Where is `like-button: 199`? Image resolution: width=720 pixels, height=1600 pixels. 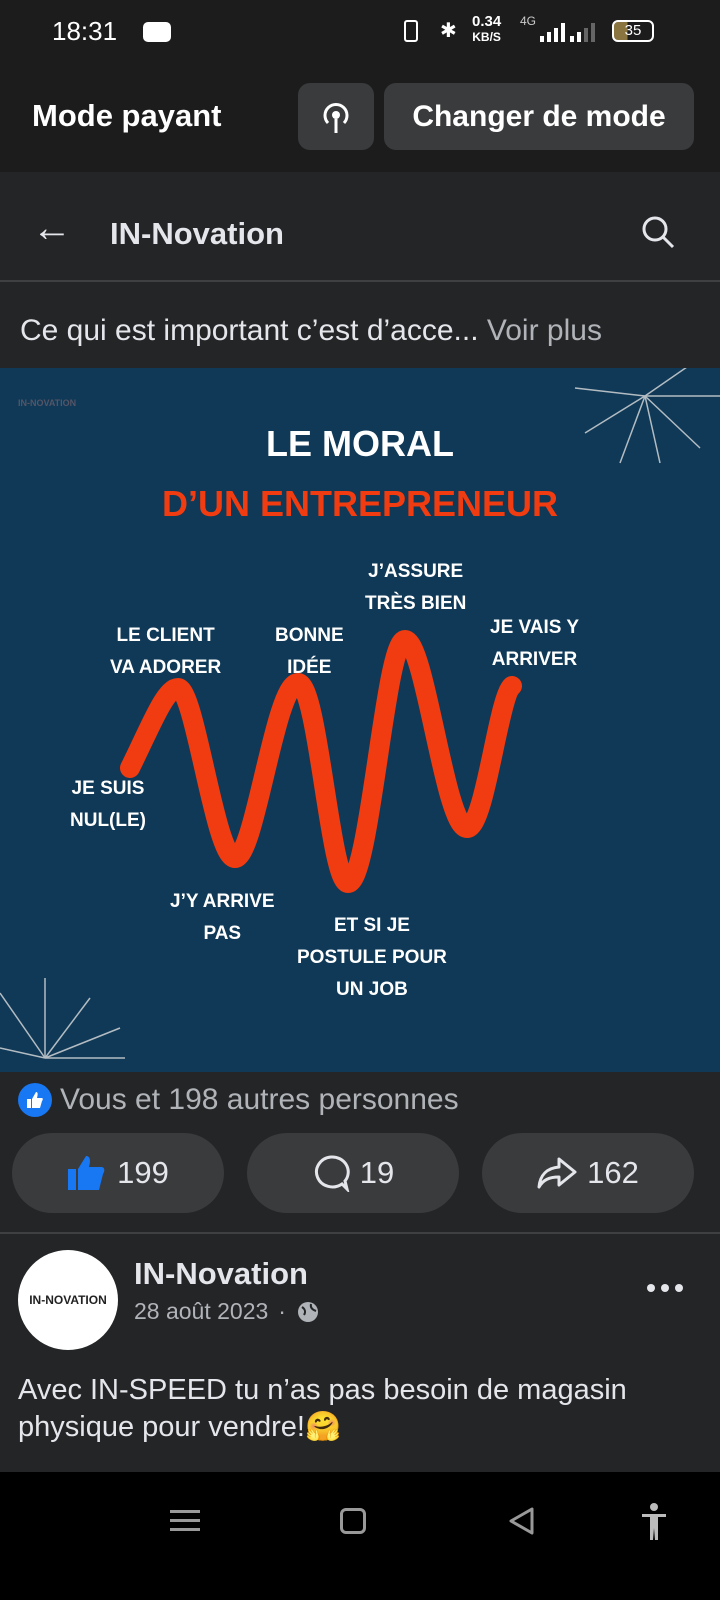 like-button: 199 is located at coordinates (118, 1173).